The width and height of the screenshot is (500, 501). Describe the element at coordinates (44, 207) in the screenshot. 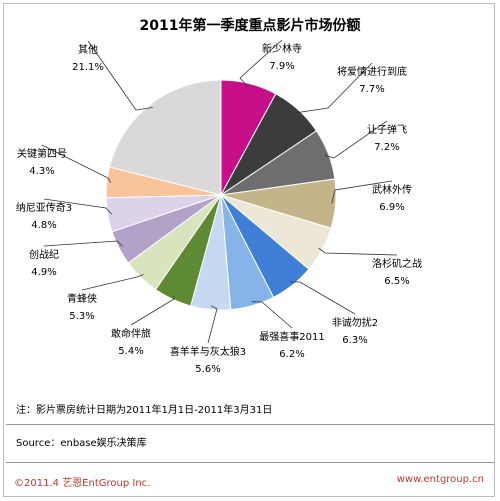

I see `slice-name-label: 纳尼亚传奇3` at that location.